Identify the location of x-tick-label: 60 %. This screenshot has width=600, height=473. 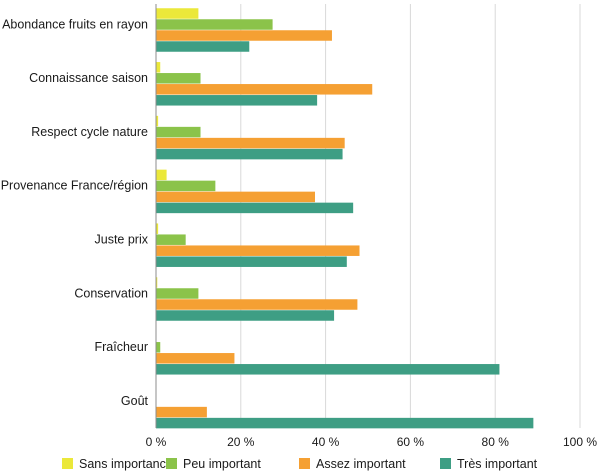
(411, 442).